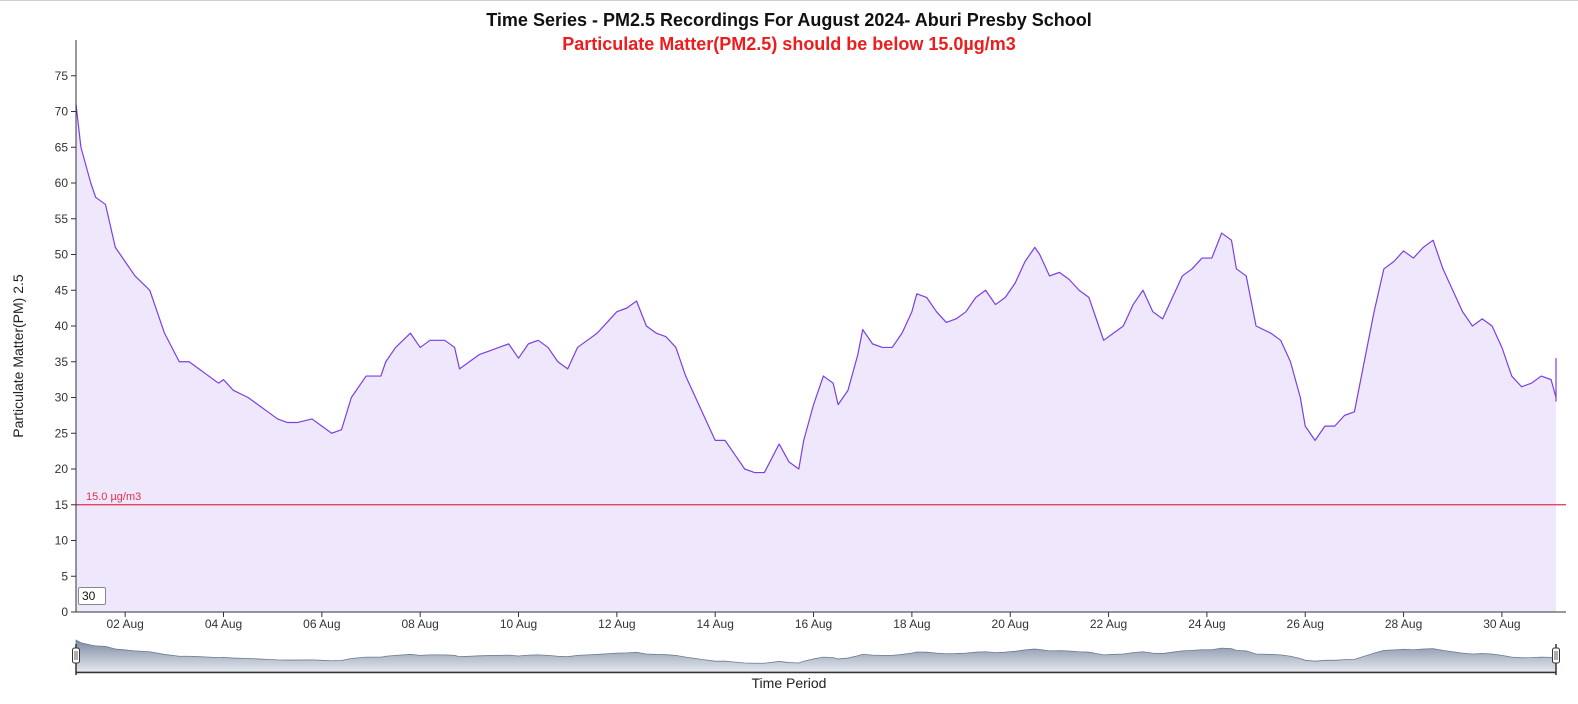 The image size is (1578, 704). What do you see at coordinates (813, 624) in the screenshot?
I see `x-tick-label: 16 Aug` at bounding box center [813, 624].